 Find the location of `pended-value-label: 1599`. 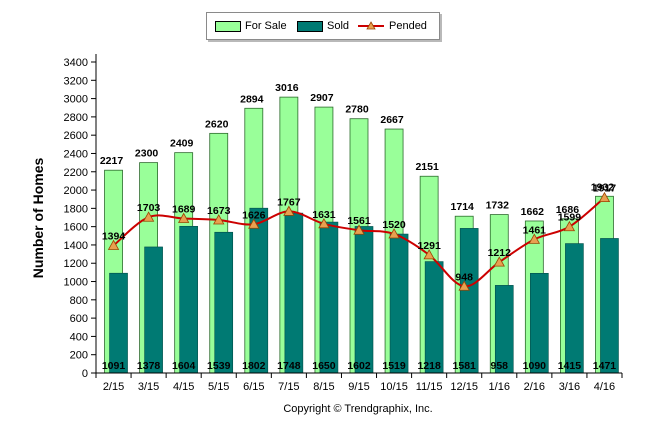

pended-value-label: 1599 is located at coordinates (570, 218).